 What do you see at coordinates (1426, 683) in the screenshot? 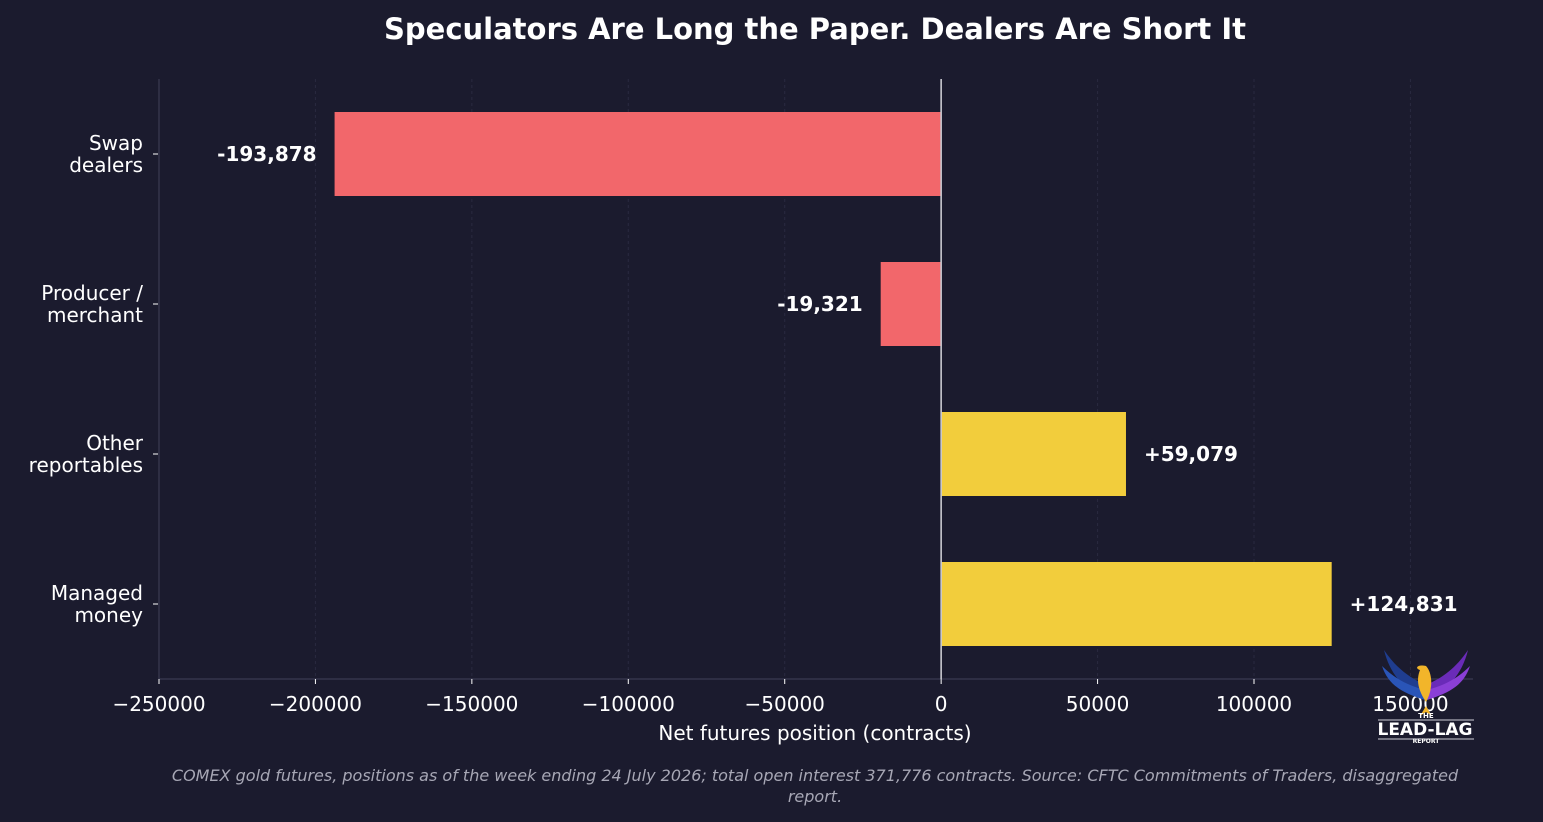
I see `phoenix-icon` at bounding box center [1426, 683].